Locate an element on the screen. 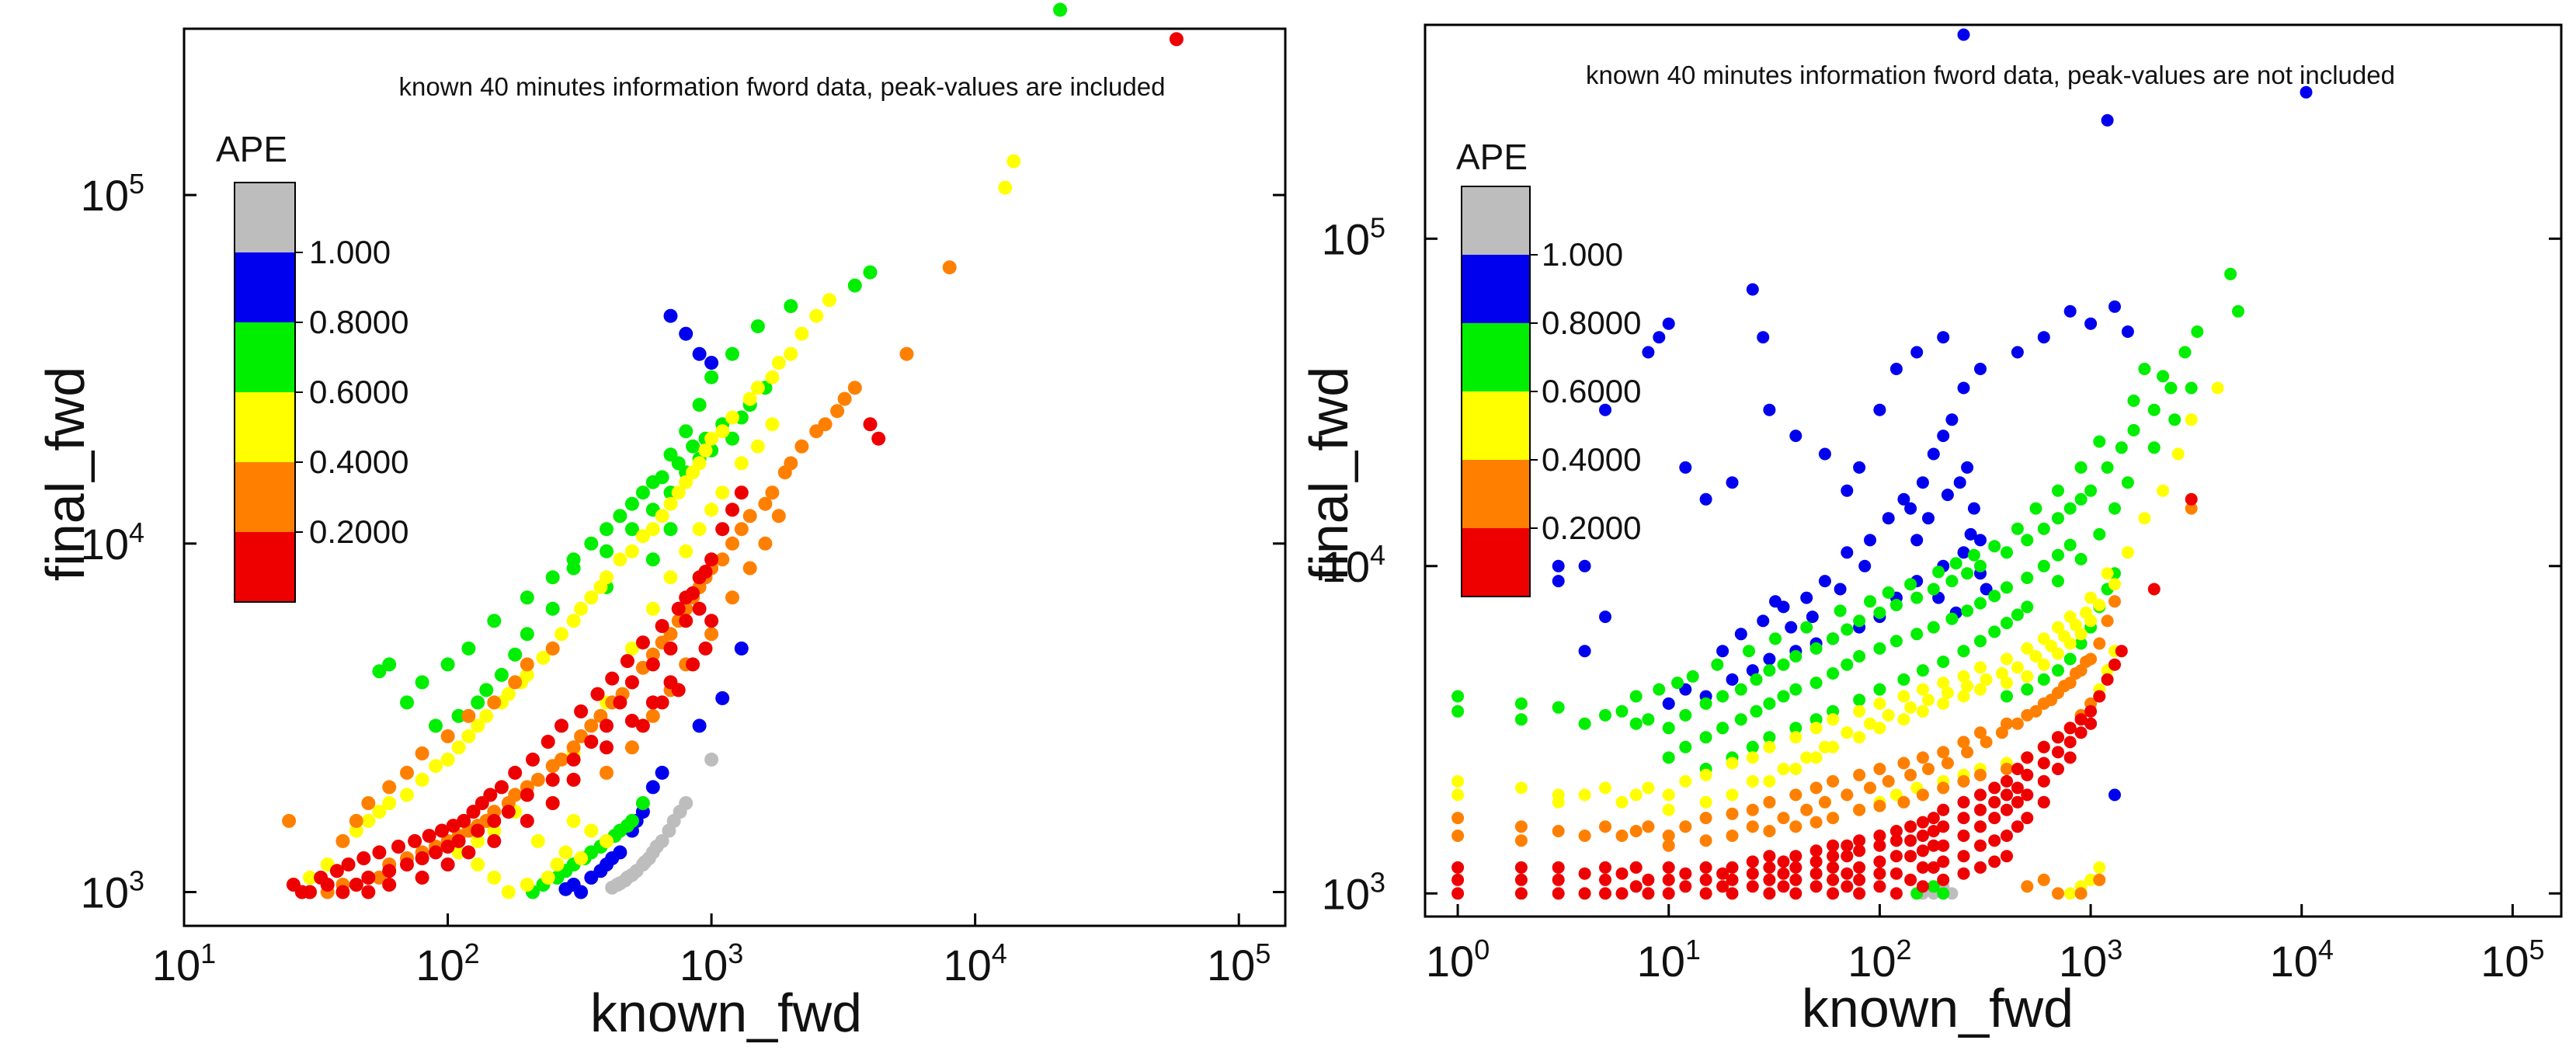 The width and height of the screenshot is (2576, 1061). chart-2-legend-title: APE is located at coordinates (1492, 157).